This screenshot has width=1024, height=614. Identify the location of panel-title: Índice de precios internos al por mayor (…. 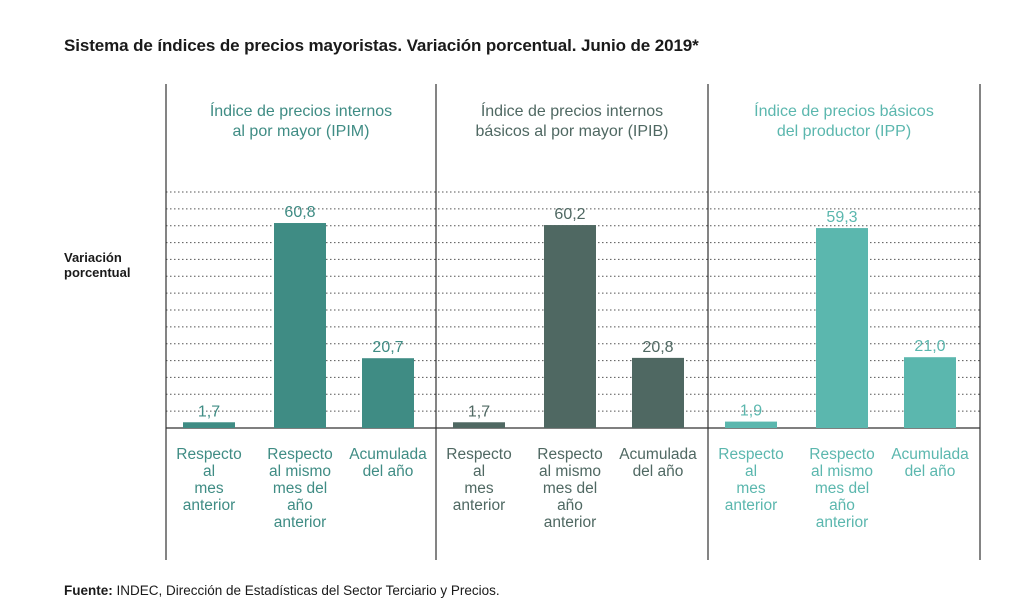
(301, 120).